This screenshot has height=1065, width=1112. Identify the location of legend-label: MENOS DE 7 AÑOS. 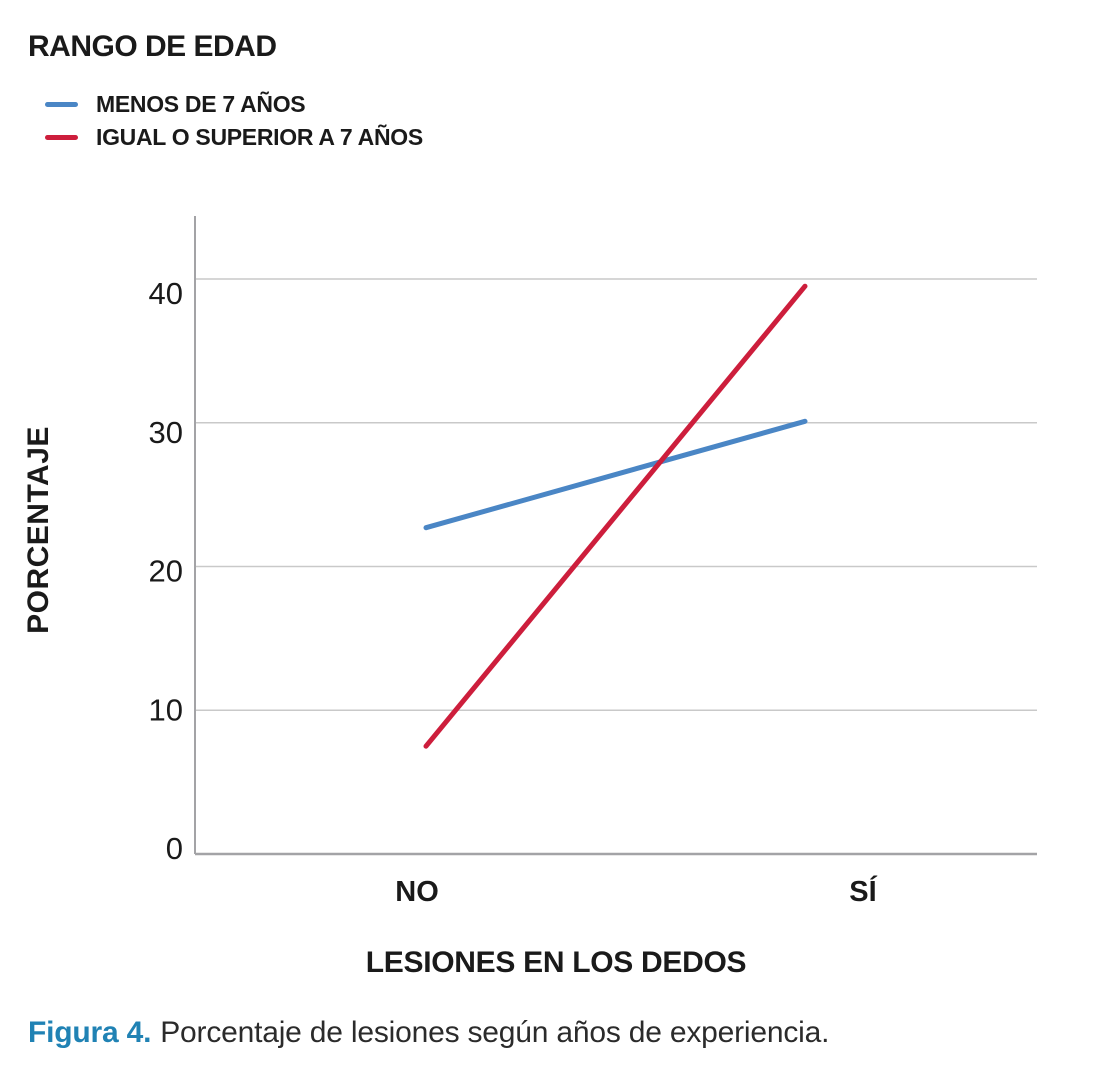
(201, 104).